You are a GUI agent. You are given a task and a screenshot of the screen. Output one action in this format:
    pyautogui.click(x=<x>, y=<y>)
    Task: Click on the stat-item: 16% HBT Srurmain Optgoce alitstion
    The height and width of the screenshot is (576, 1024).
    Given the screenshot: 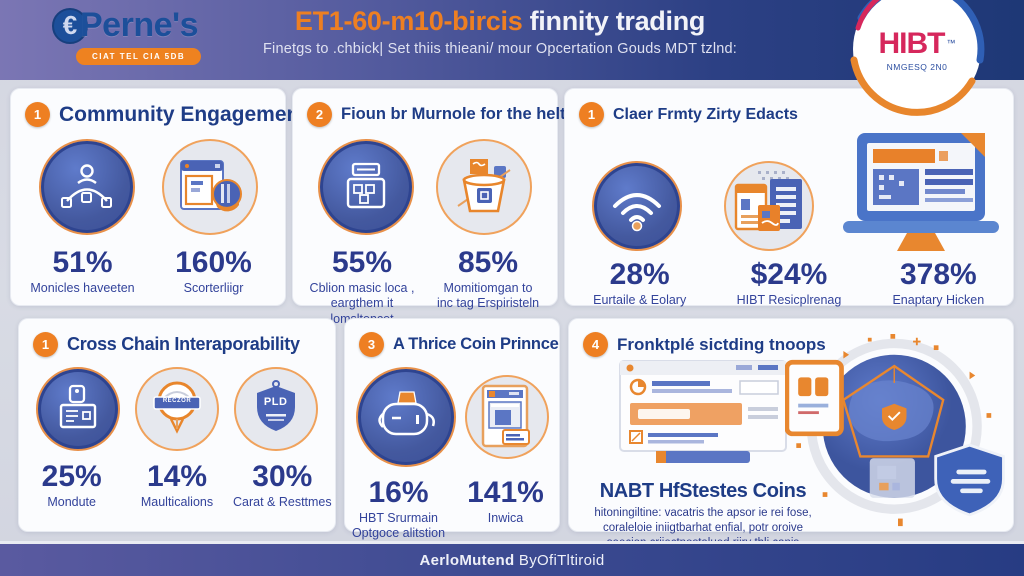 What is the action you would take?
    pyautogui.click(x=398, y=509)
    